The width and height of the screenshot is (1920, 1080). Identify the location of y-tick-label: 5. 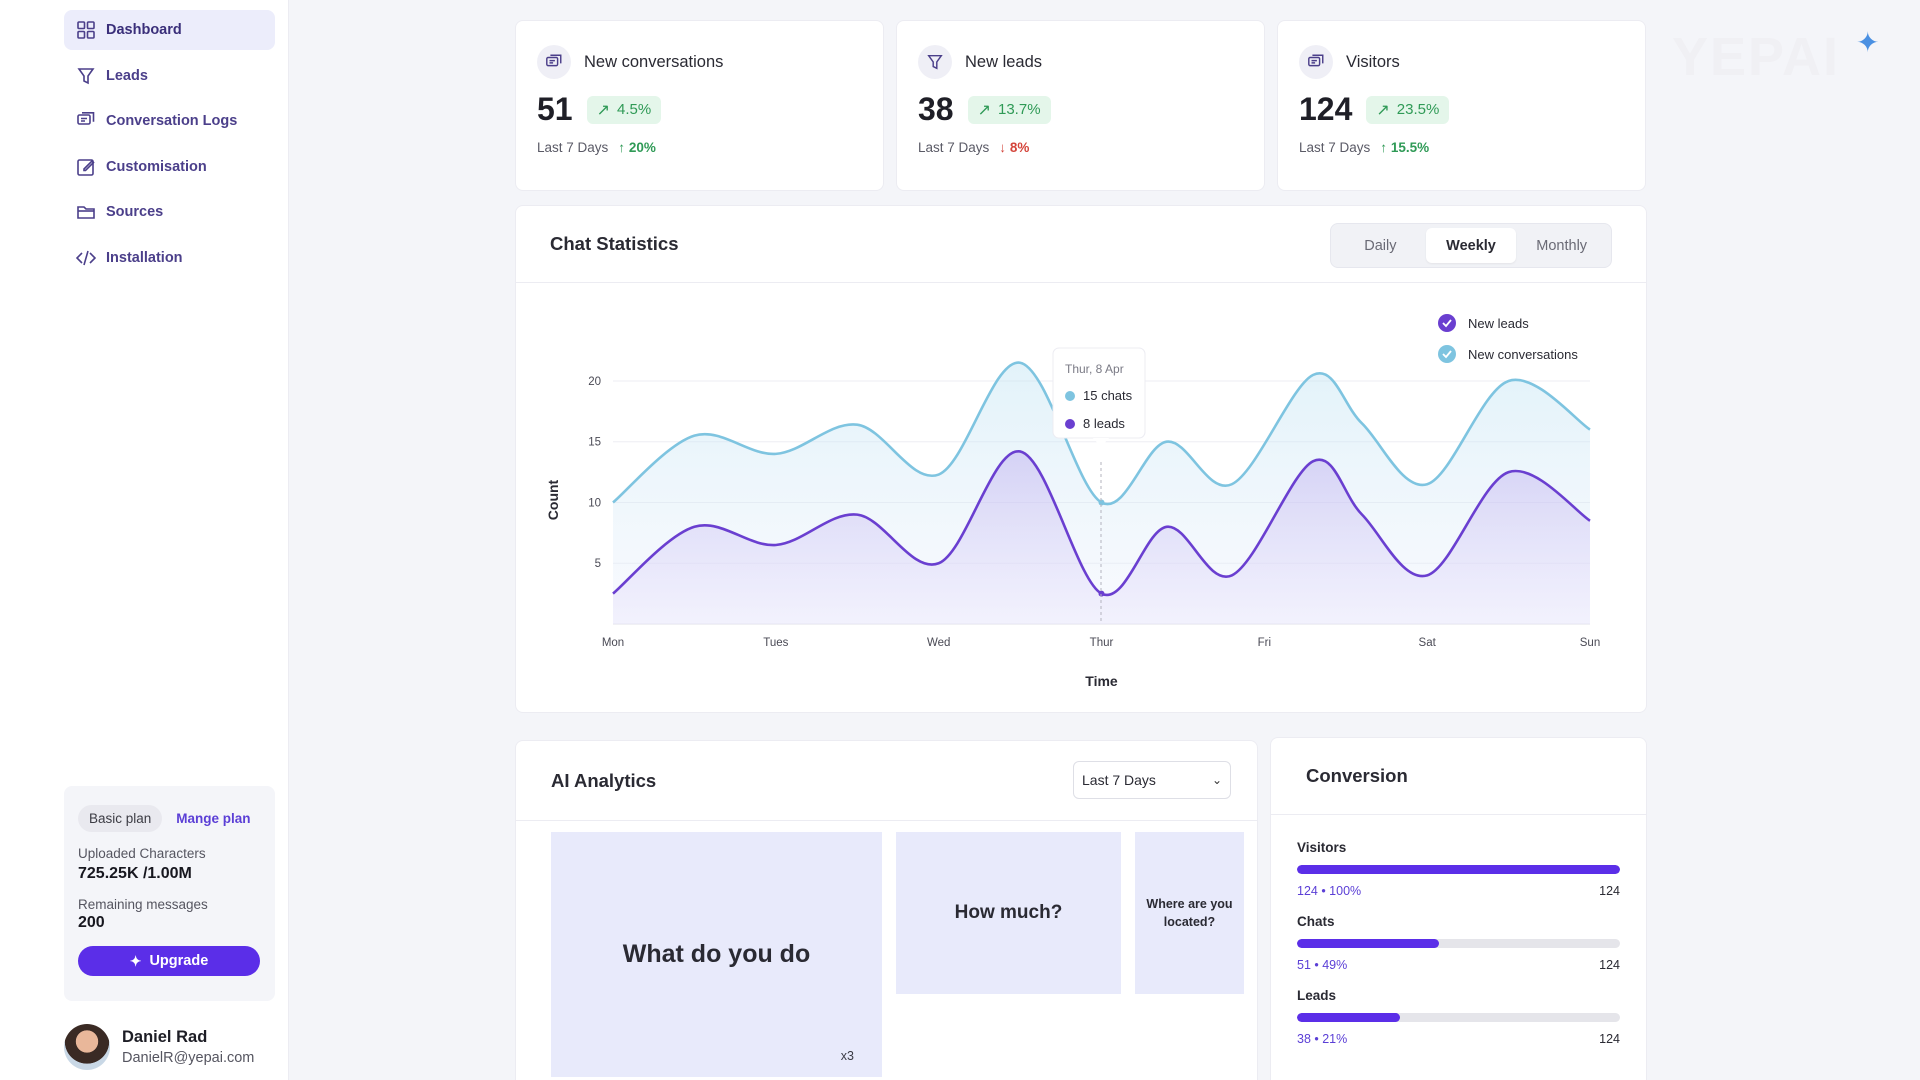
(598, 564).